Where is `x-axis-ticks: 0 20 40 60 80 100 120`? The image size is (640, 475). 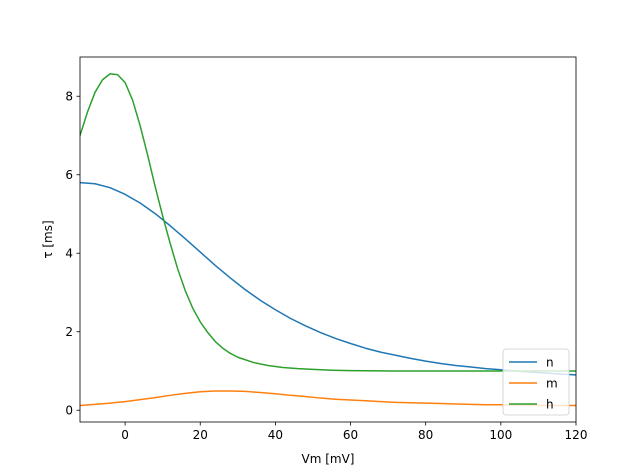
x-axis-ticks: 0 20 40 60 80 100 120 is located at coordinates (354, 432).